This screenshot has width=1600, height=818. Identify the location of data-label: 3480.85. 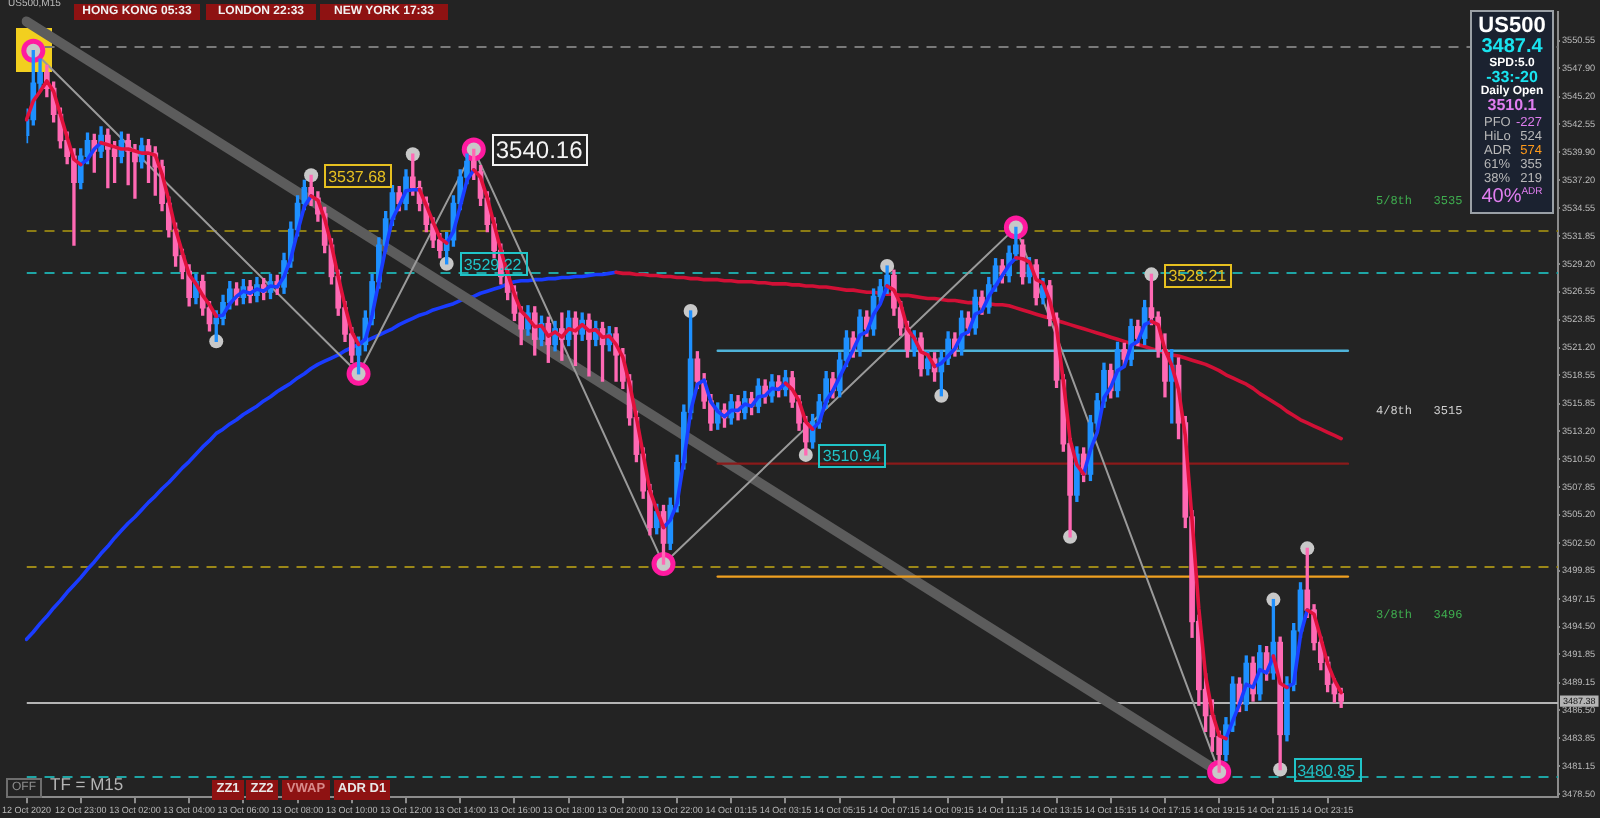
(1327, 770).